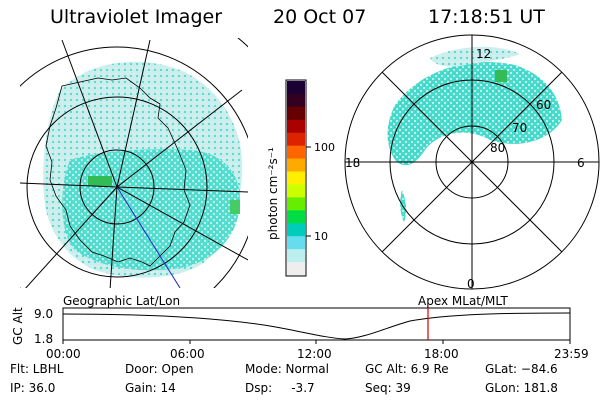 Image resolution: width=600 pixels, height=400 pixels. What do you see at coordinates (321, 236) in the screenshot?
I see `colorbar-ticklabel-10: 10` at bounding box center [321, 236].